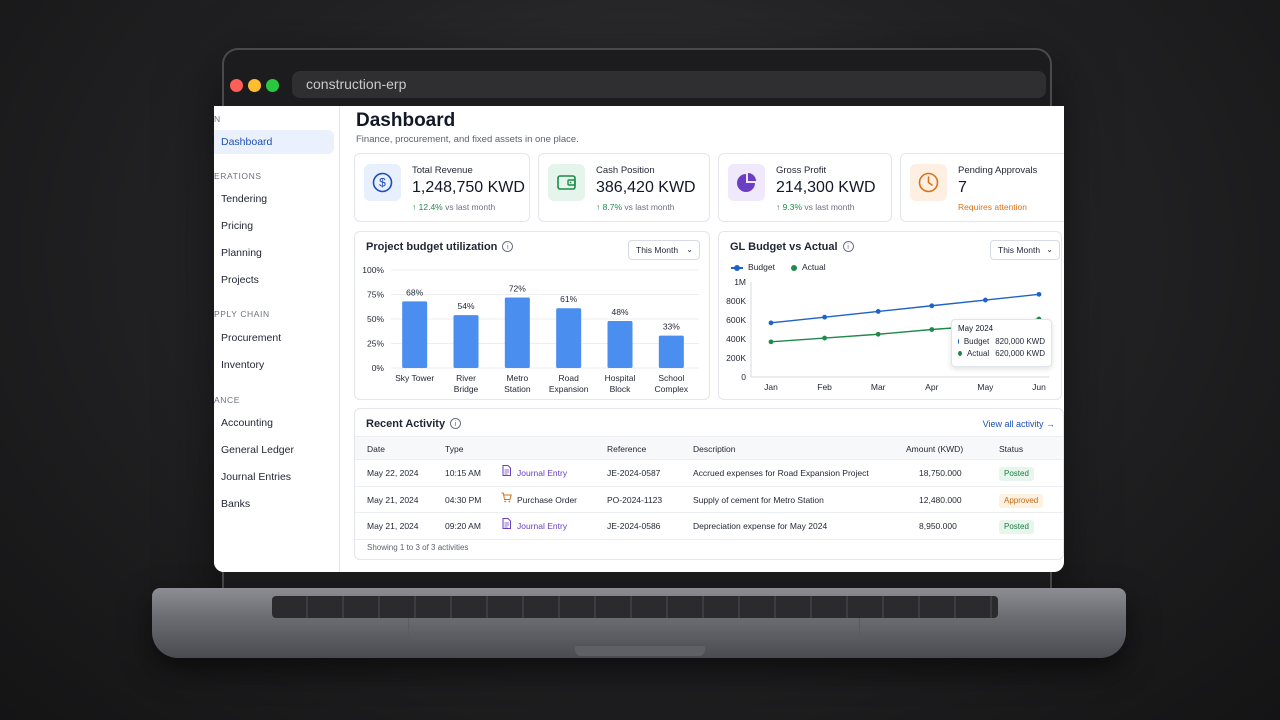  What do you see at coordinates (254, 85) in the screenshot?
I see `minimize-window-button` at bounding box center [254, 85].